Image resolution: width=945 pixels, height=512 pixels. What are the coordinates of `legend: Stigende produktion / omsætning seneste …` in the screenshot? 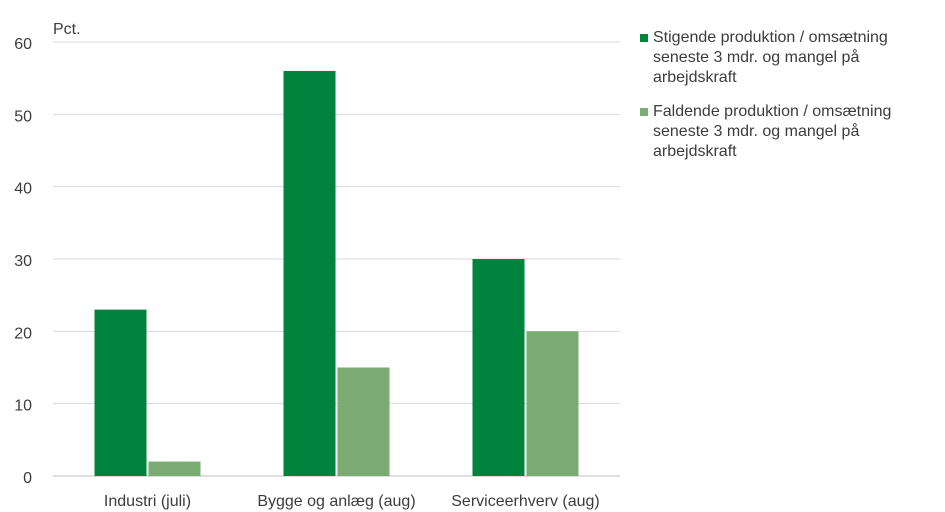 It's located at (790, 102).